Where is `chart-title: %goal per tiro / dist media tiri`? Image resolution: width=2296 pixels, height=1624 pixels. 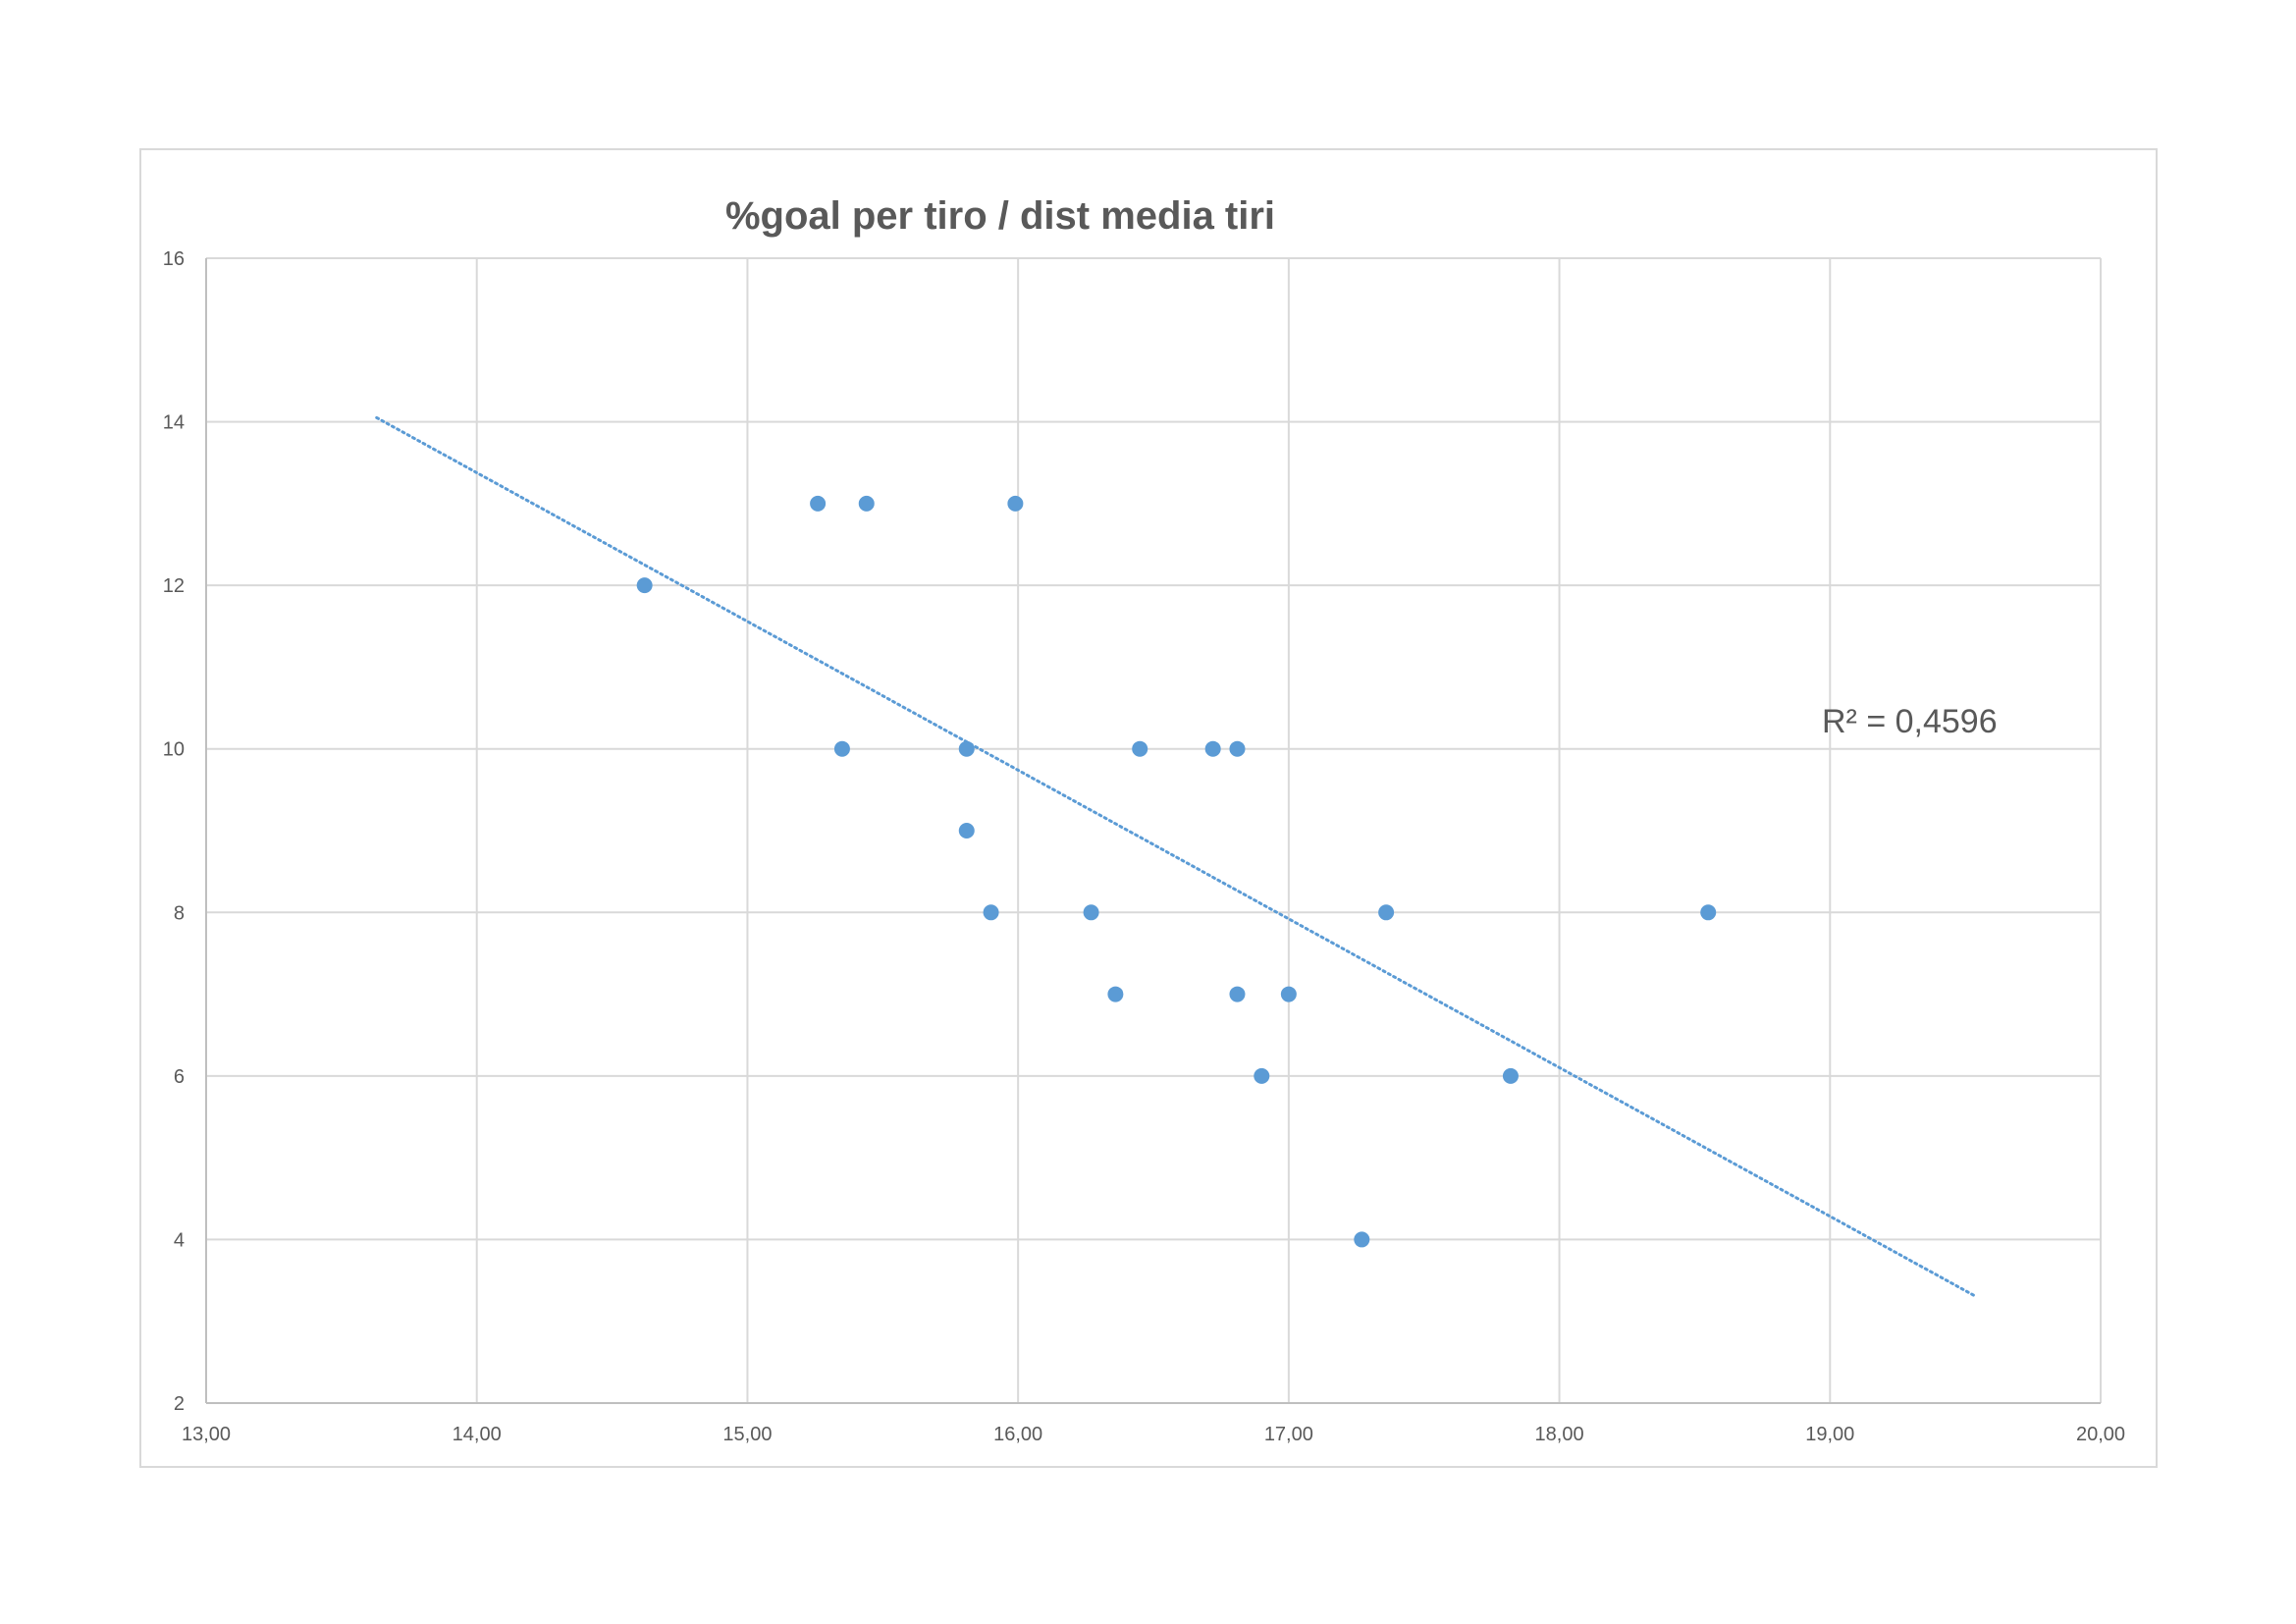
chart-title: %goal per tiro / dist media tiri is located at coordinates (1000, 216).